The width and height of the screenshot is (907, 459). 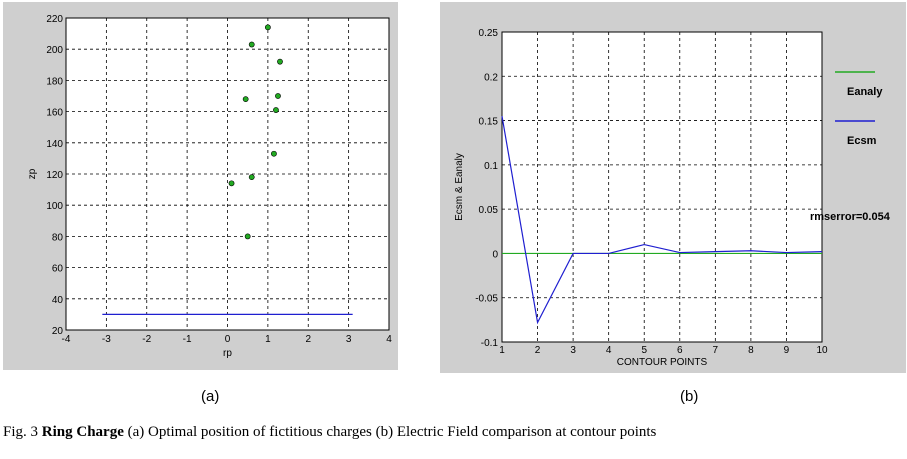 I want to click on x-tick-label: 10, so click(x=822, y=350).